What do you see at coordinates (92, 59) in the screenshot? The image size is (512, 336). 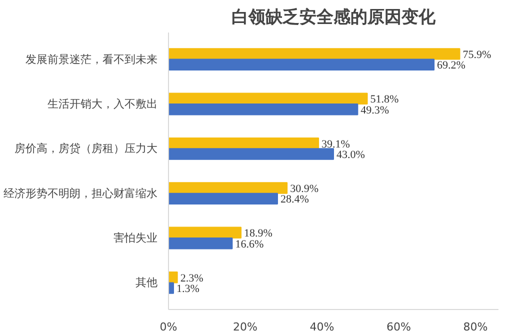 I see `y-tick-label: 发展前景迷茫，看不到未来` at bounding box center [92, 59].